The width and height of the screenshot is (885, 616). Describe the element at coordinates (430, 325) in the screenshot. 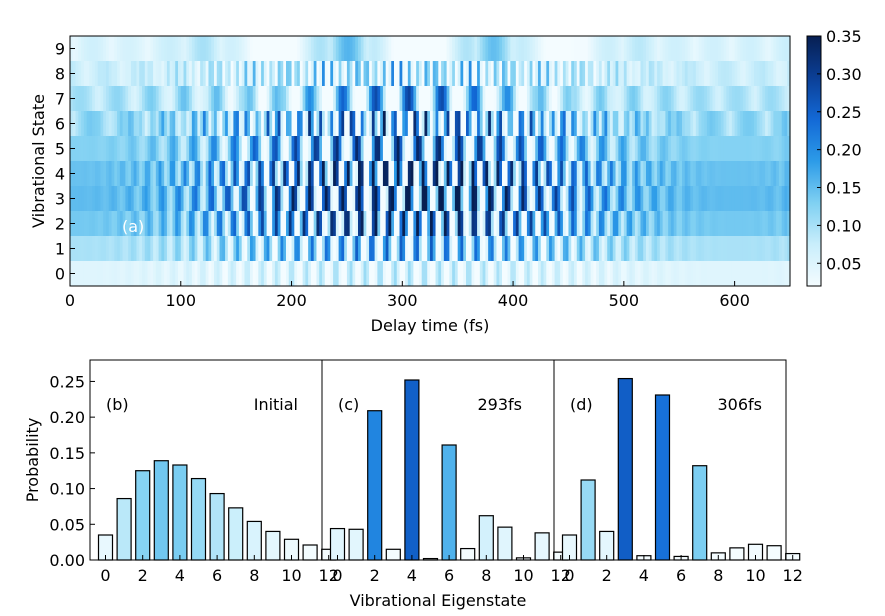

I see `heatmap-x-label: Delay time (fs)` at that location.